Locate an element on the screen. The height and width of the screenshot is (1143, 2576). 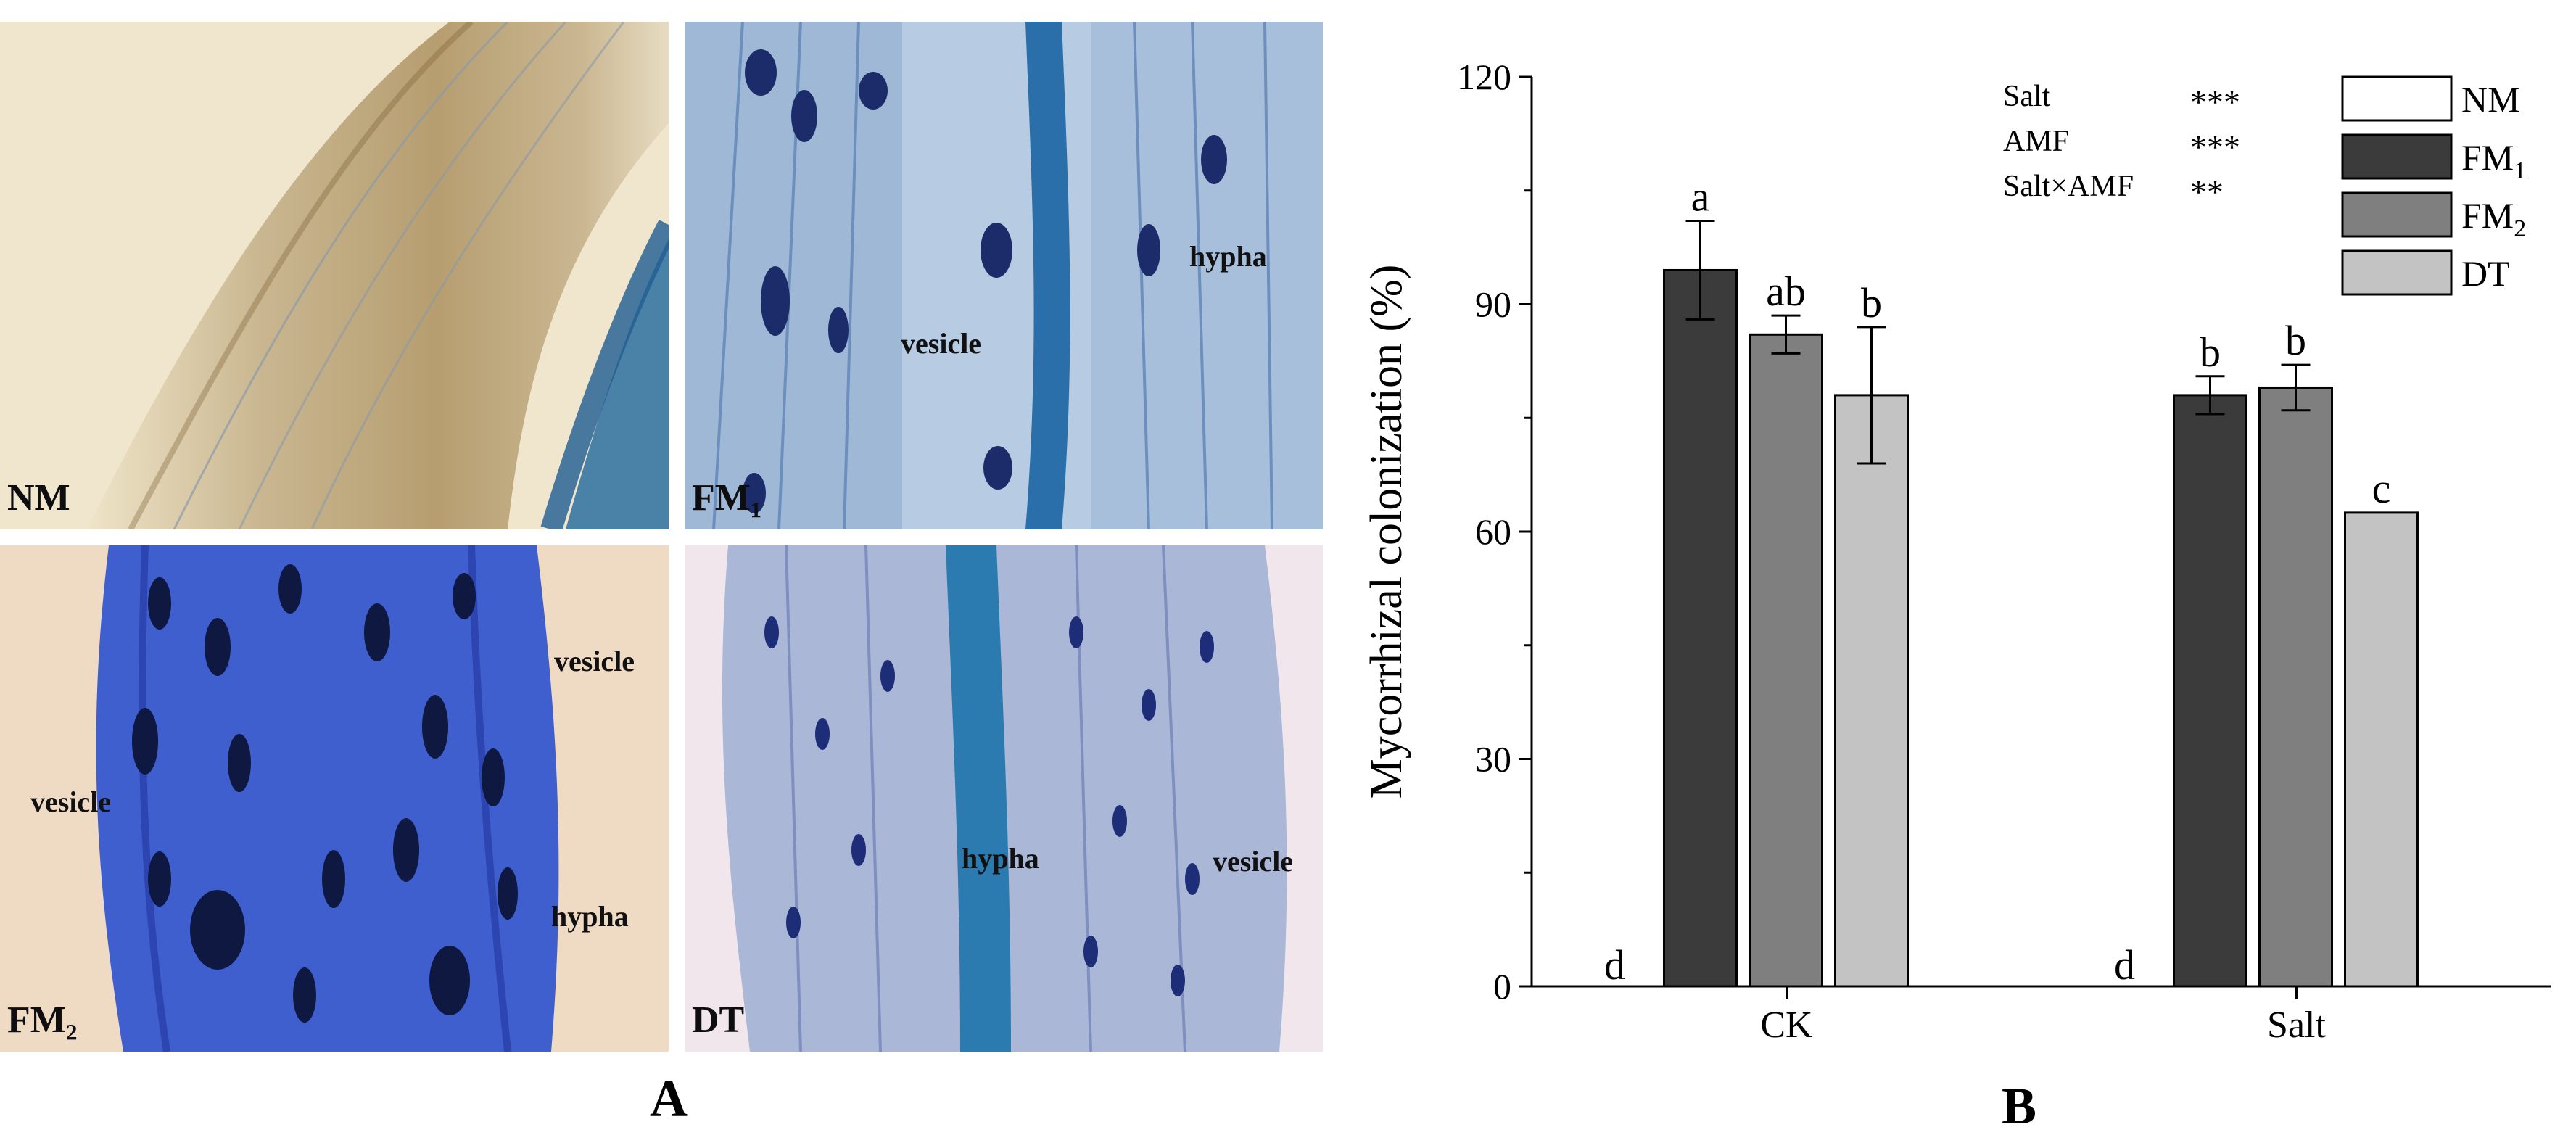
y-tick-label: 120 is located at coordinates (1484, 77).